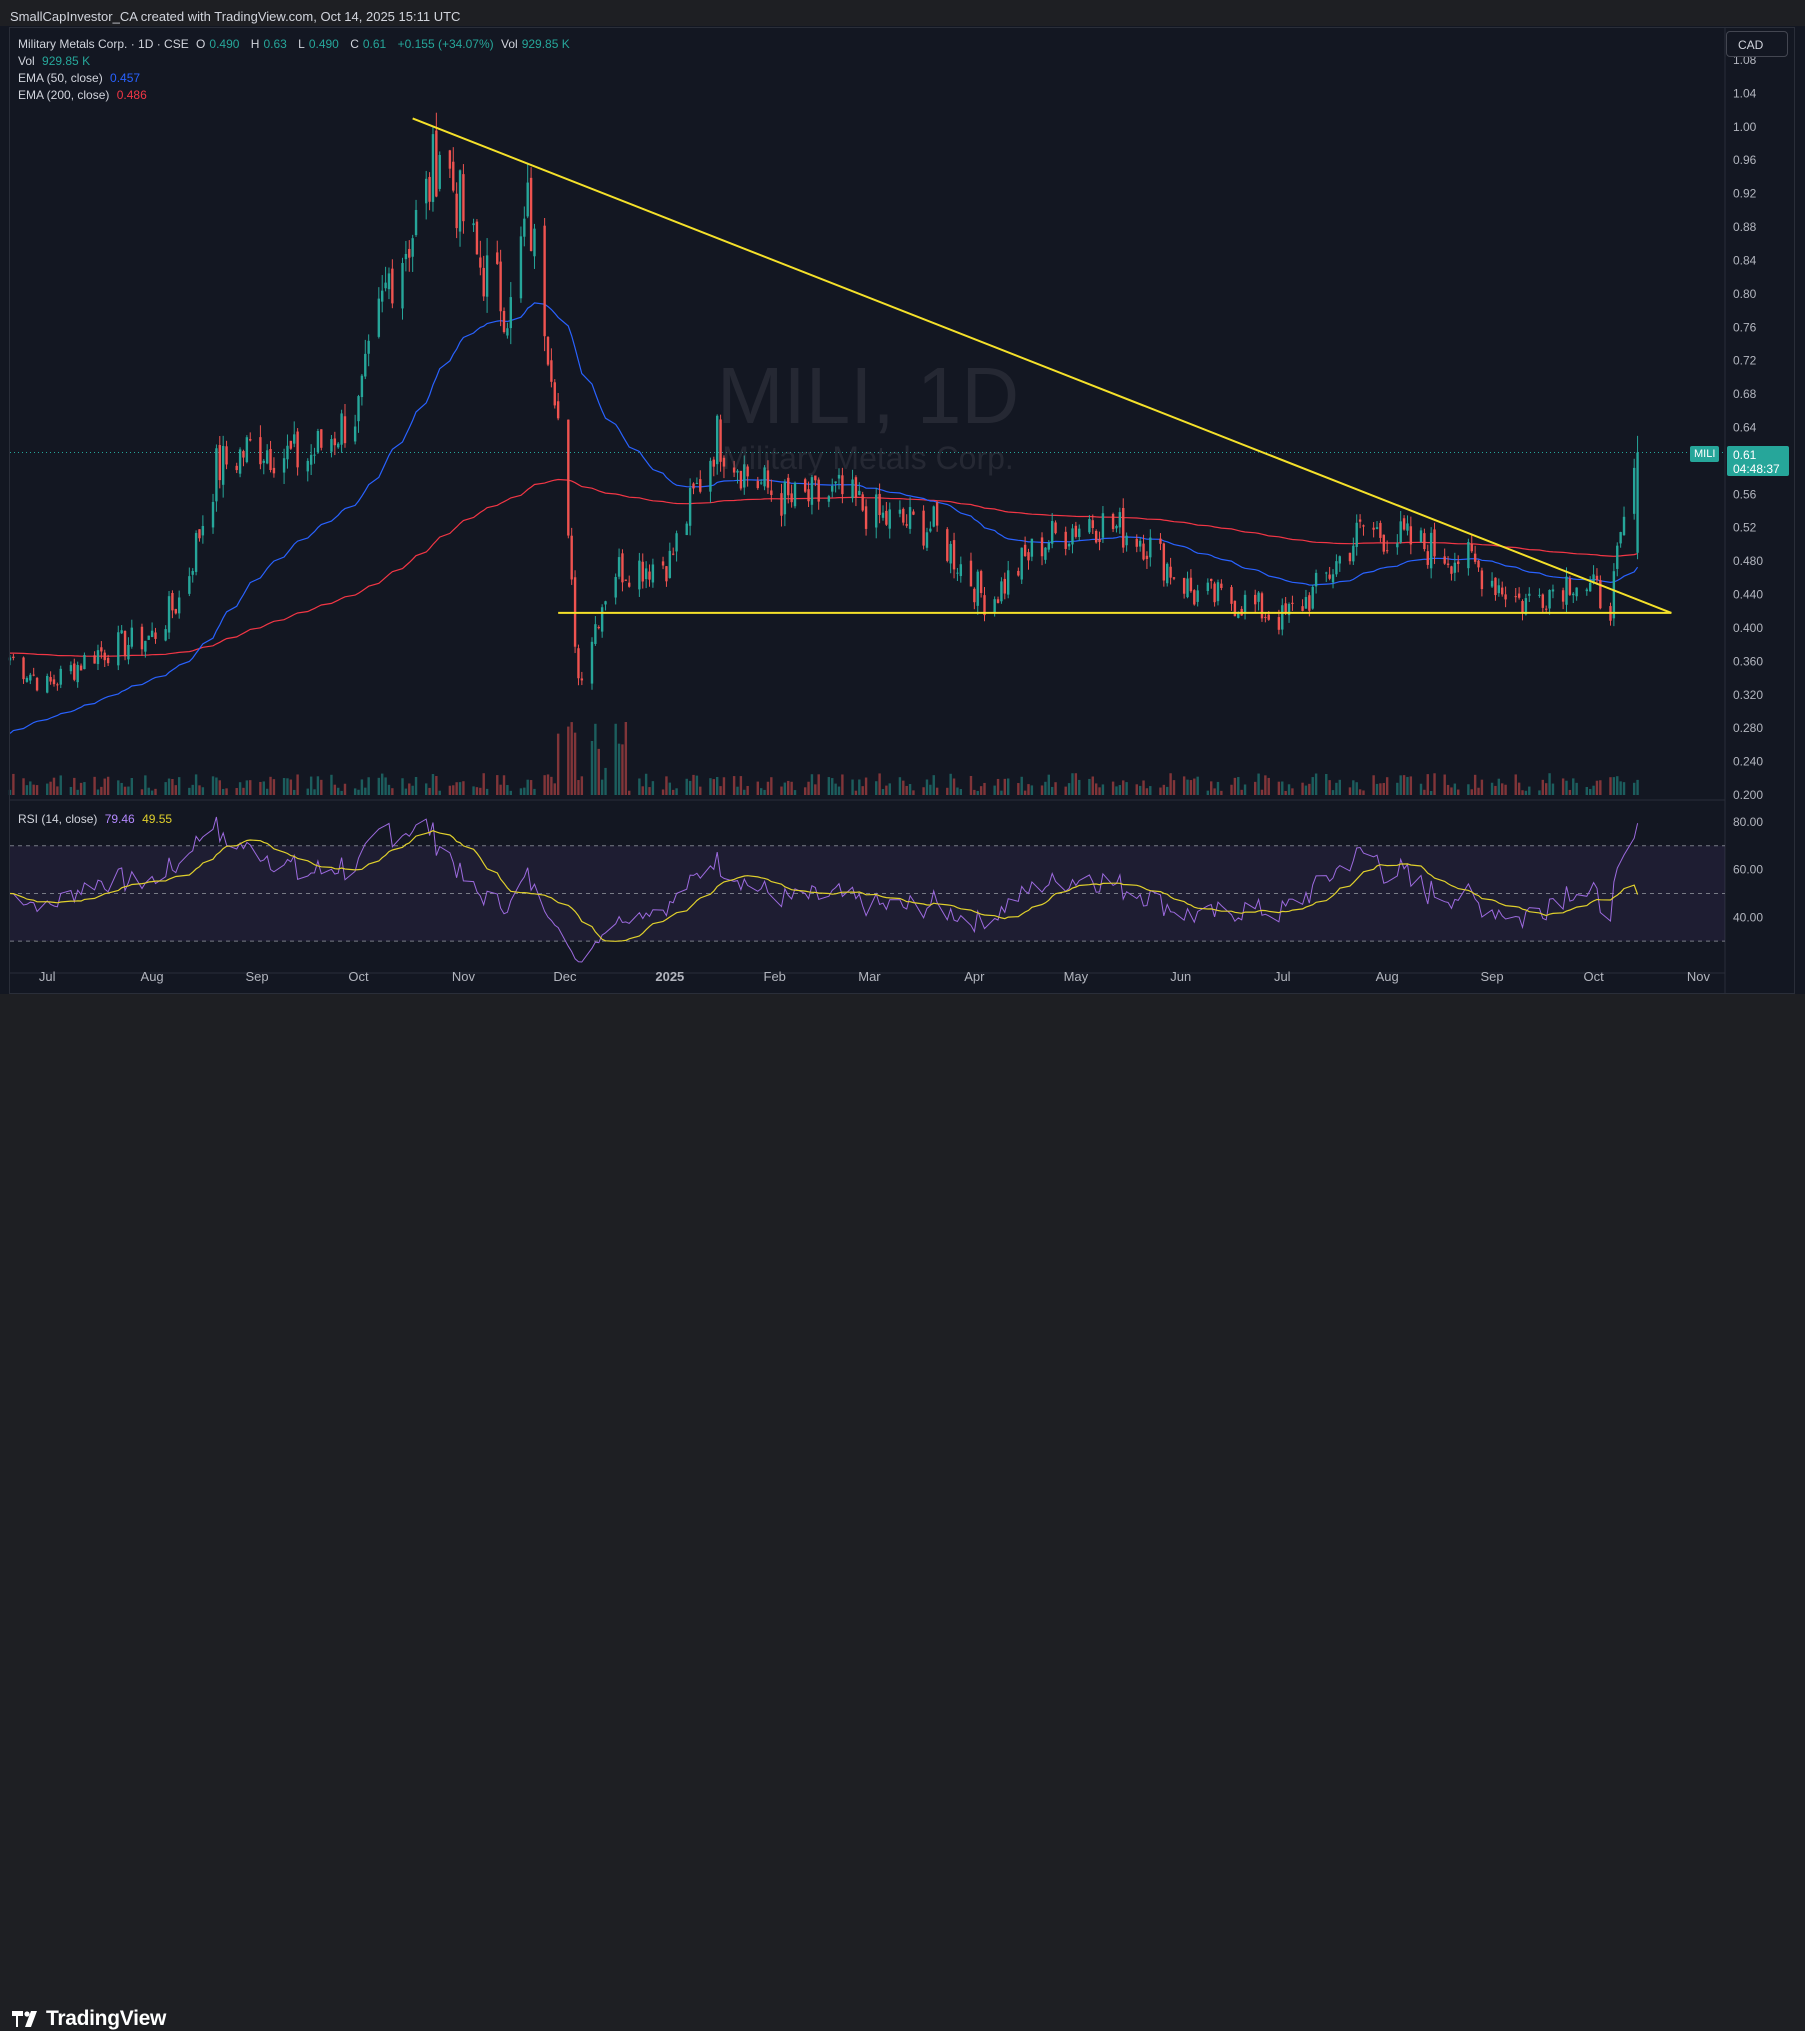 This screenshot has width=1805, height=2031. I want to click on price-tick-label: 0.400, so click(1748, 628).